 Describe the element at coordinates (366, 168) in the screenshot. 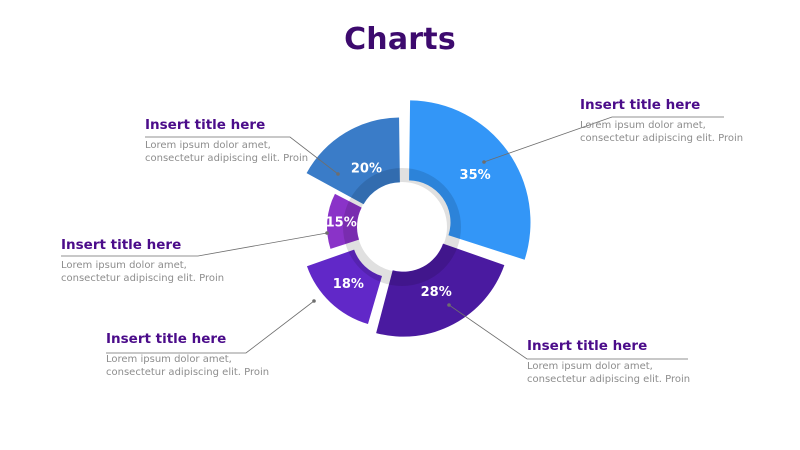

I see `slice-label-5: 20%` at that location.